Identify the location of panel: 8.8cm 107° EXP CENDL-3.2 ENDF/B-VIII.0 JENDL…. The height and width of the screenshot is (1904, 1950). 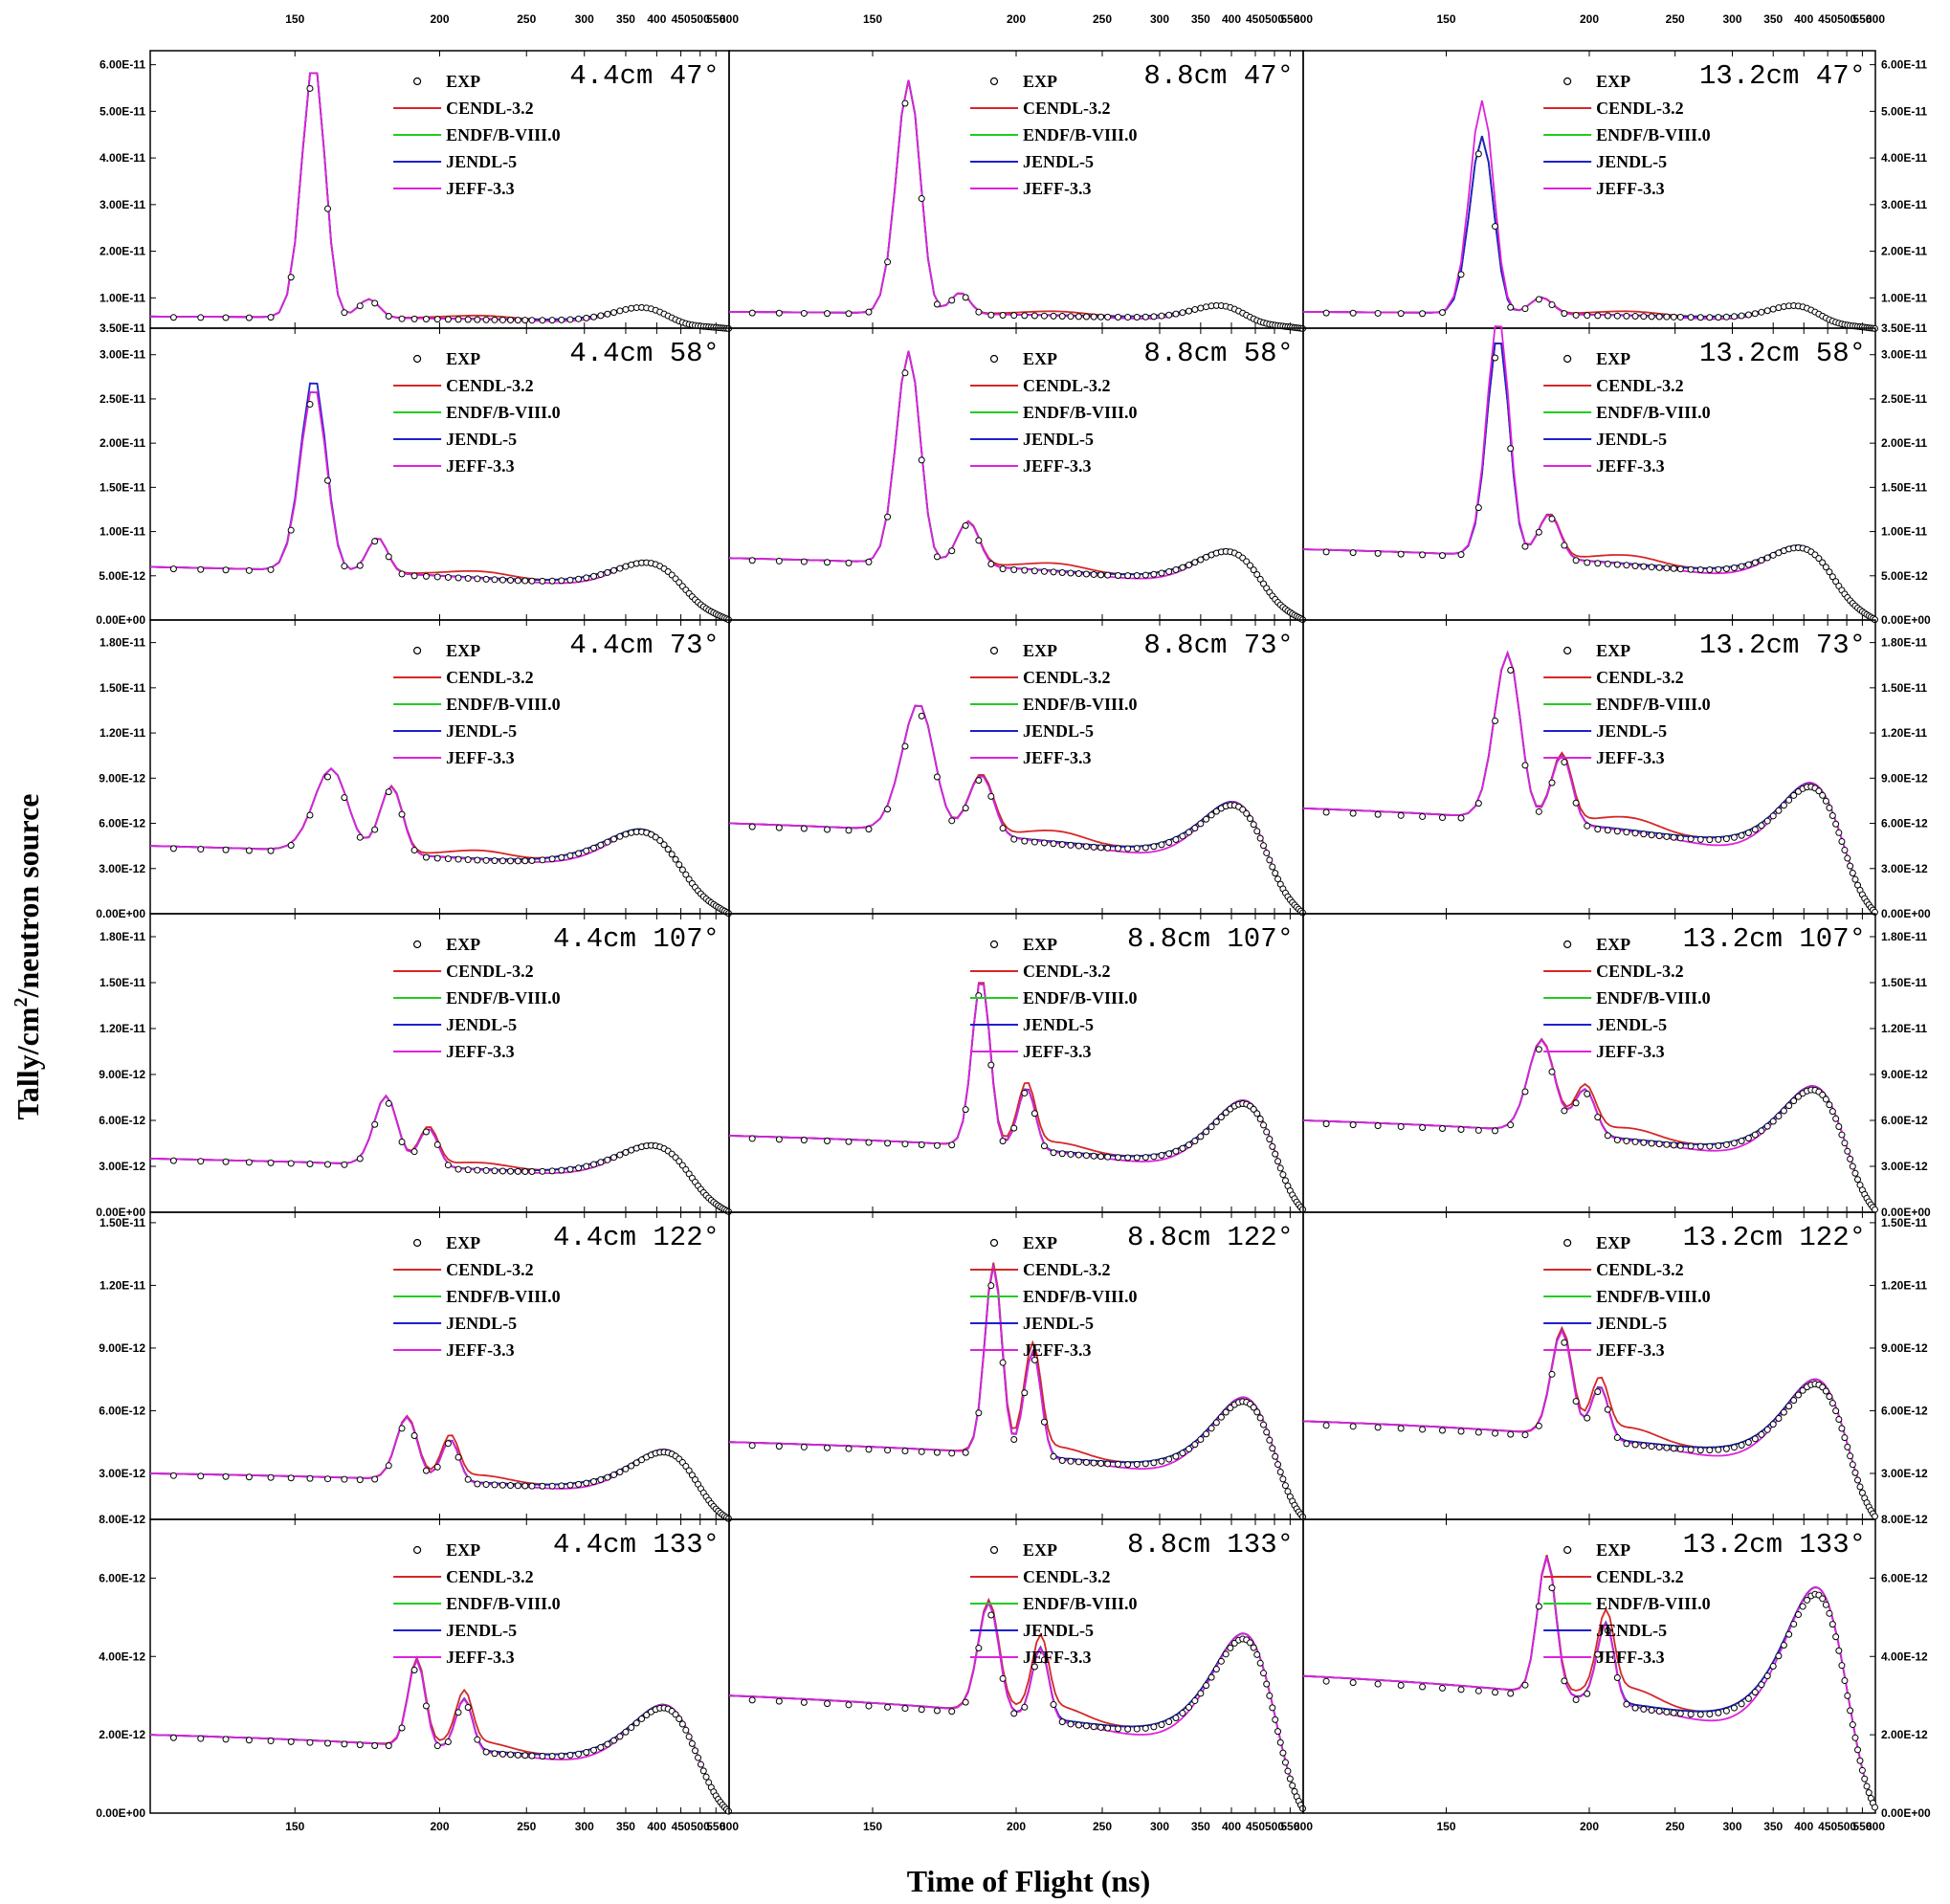
(1017, 1063).